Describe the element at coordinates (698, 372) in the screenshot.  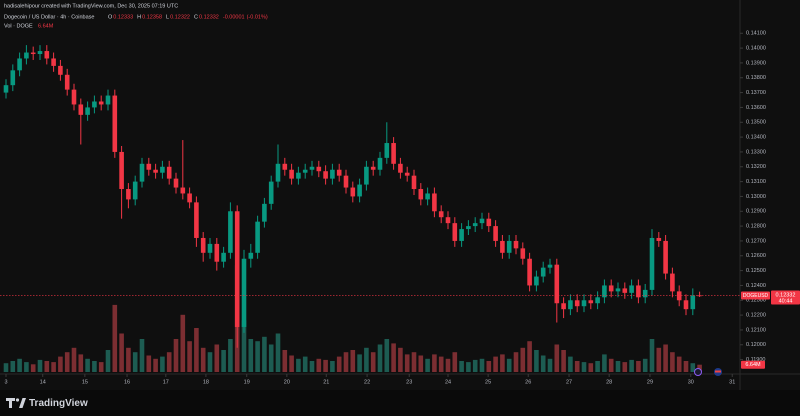
I see `event-icon` at that location.